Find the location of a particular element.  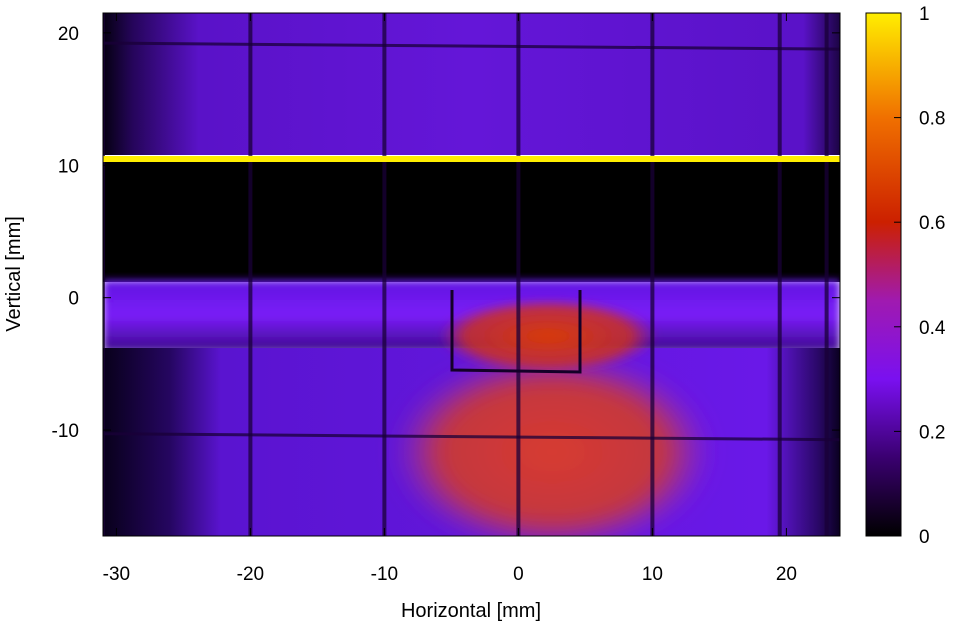

y-tick-label: 20 is located at coordinates (68, 34).